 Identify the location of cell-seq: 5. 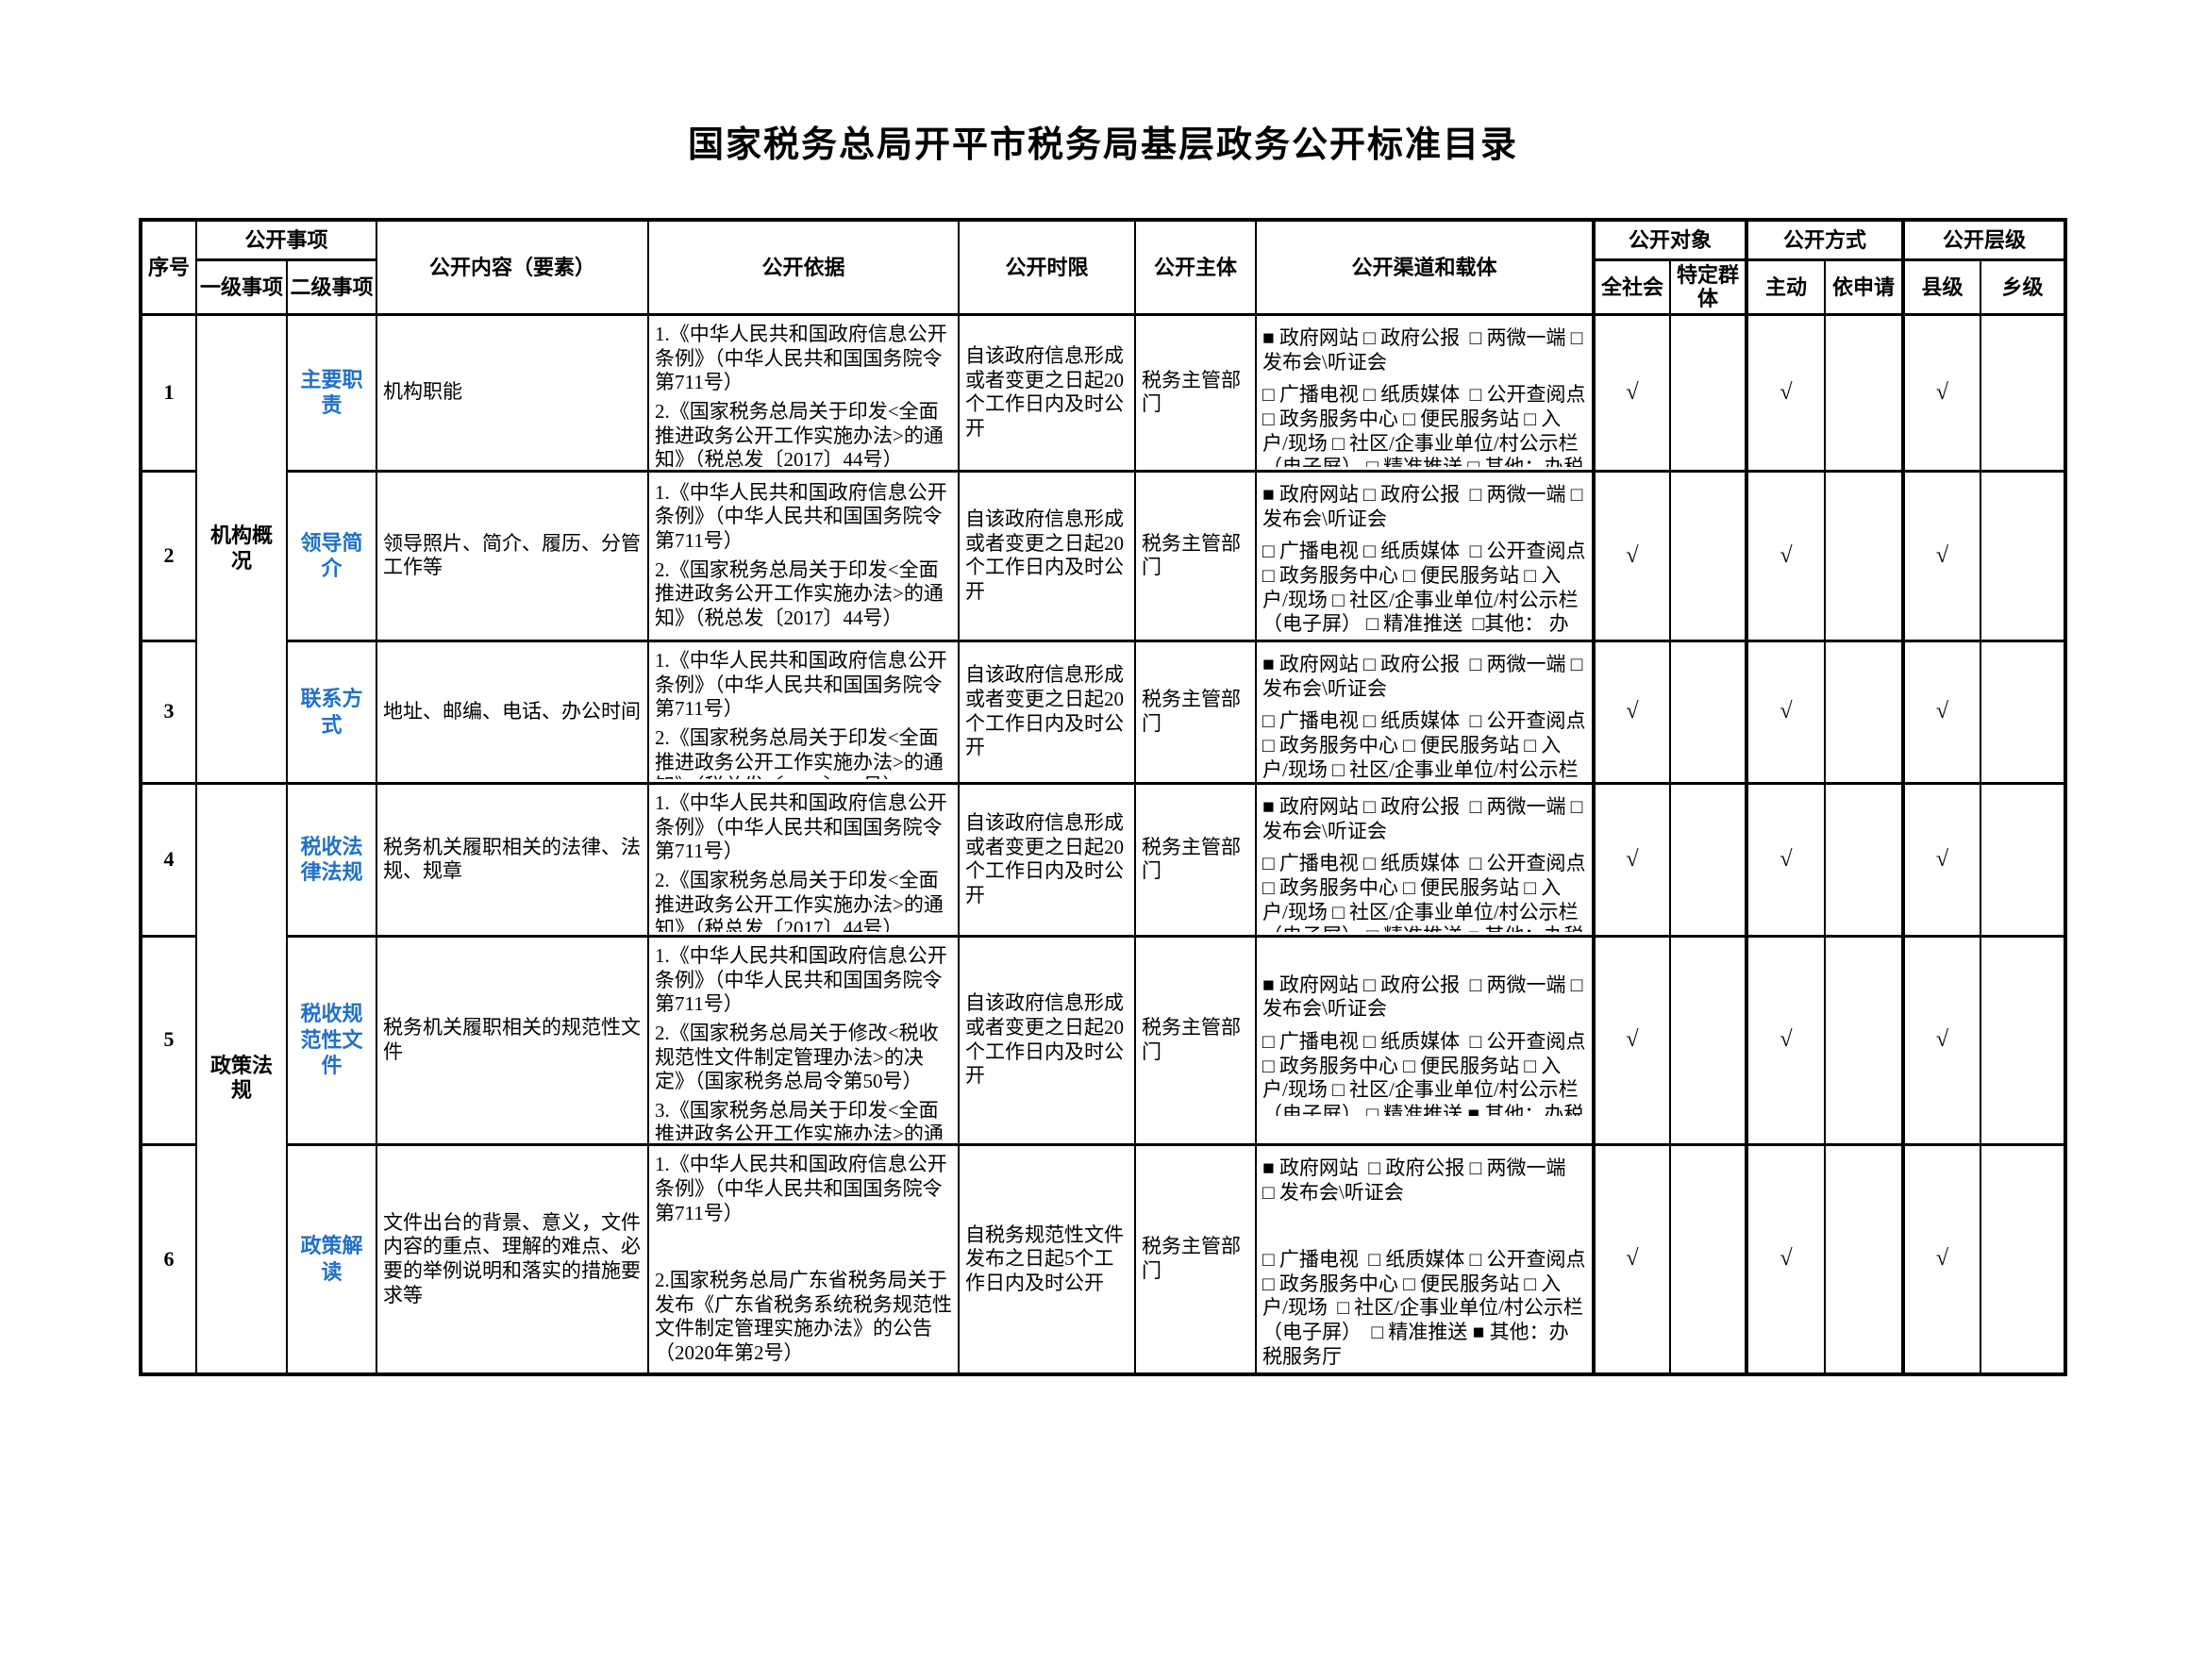
(168, 1040).